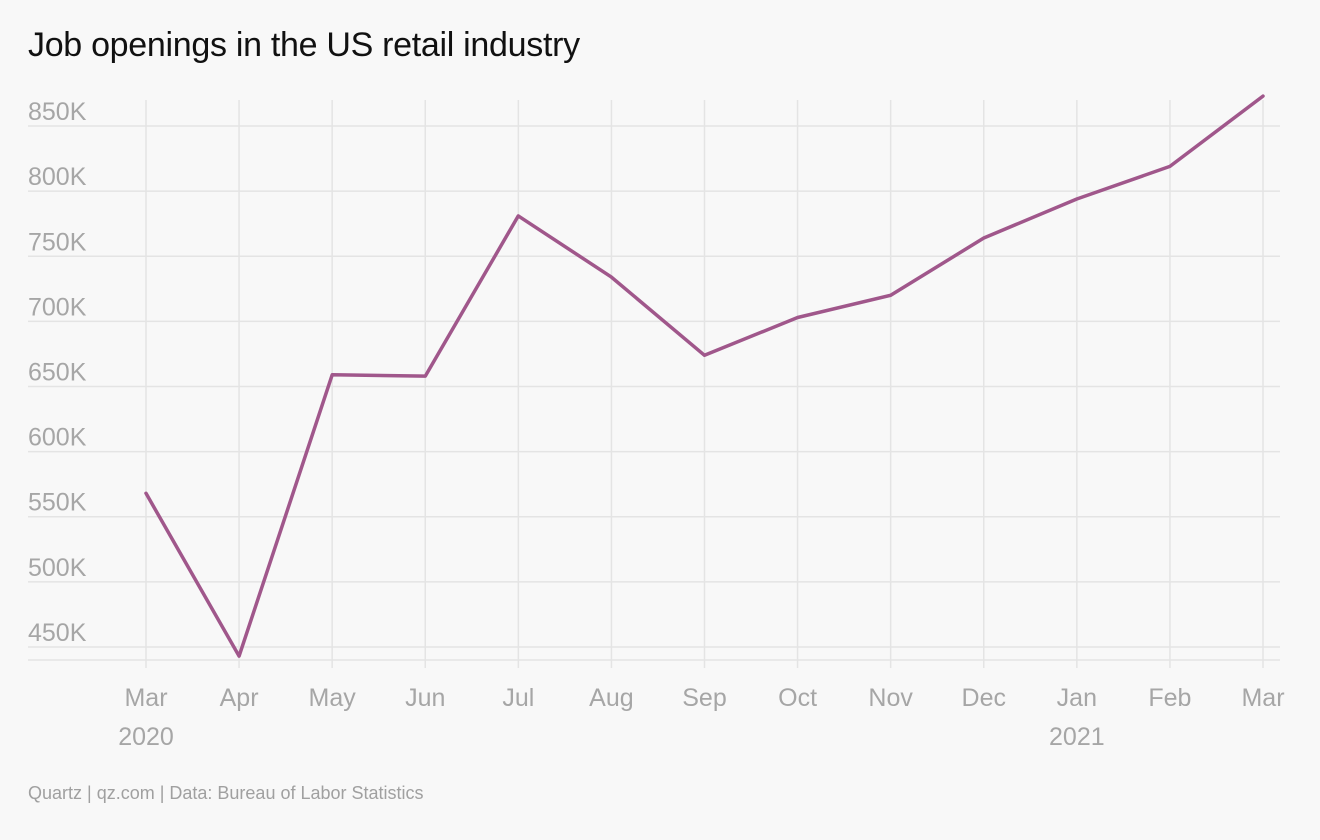  What do you see at coordinates (57, 112) in the screenshot?
I see `y-tick-label: 850K` at bounding box center [57, 112].